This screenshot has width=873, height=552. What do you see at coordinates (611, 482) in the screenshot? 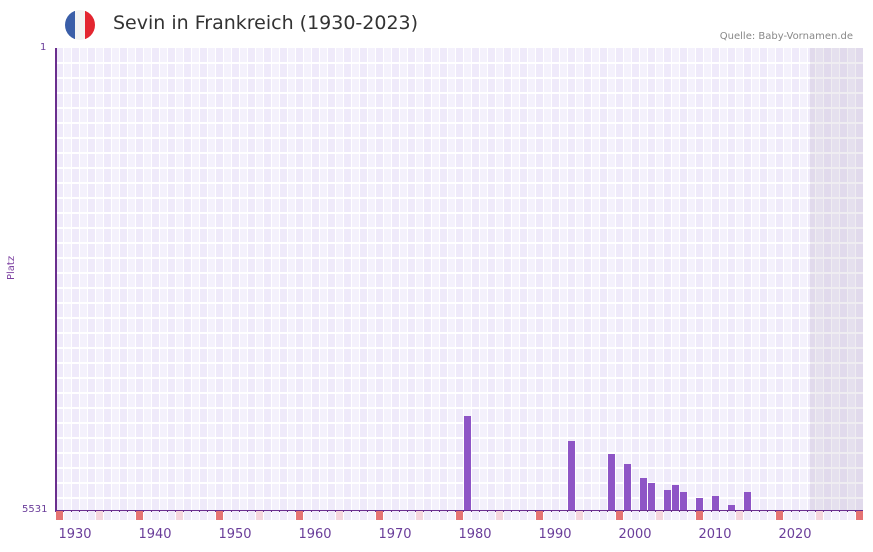
I see `bar-1997` at bounding box center [611, 482].